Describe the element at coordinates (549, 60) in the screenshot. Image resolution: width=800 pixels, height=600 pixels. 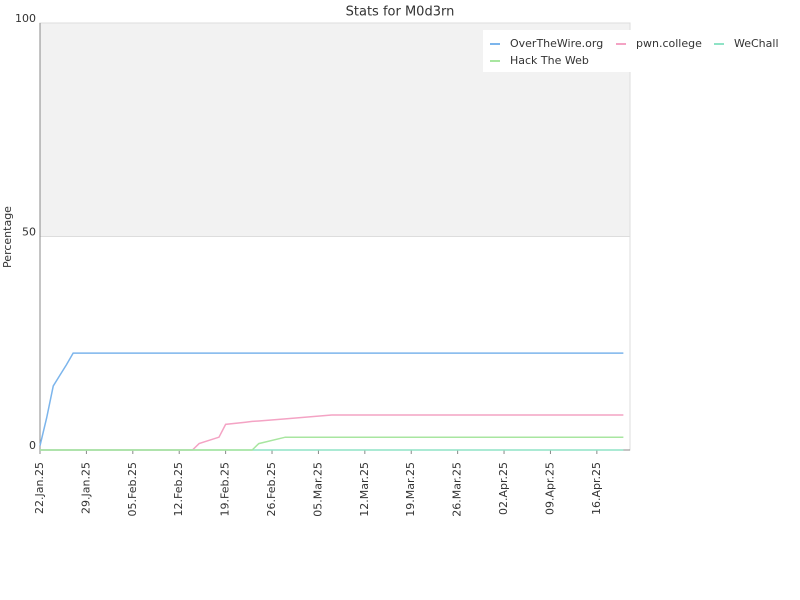
I see `legend-label: Hack The Web` at that location.